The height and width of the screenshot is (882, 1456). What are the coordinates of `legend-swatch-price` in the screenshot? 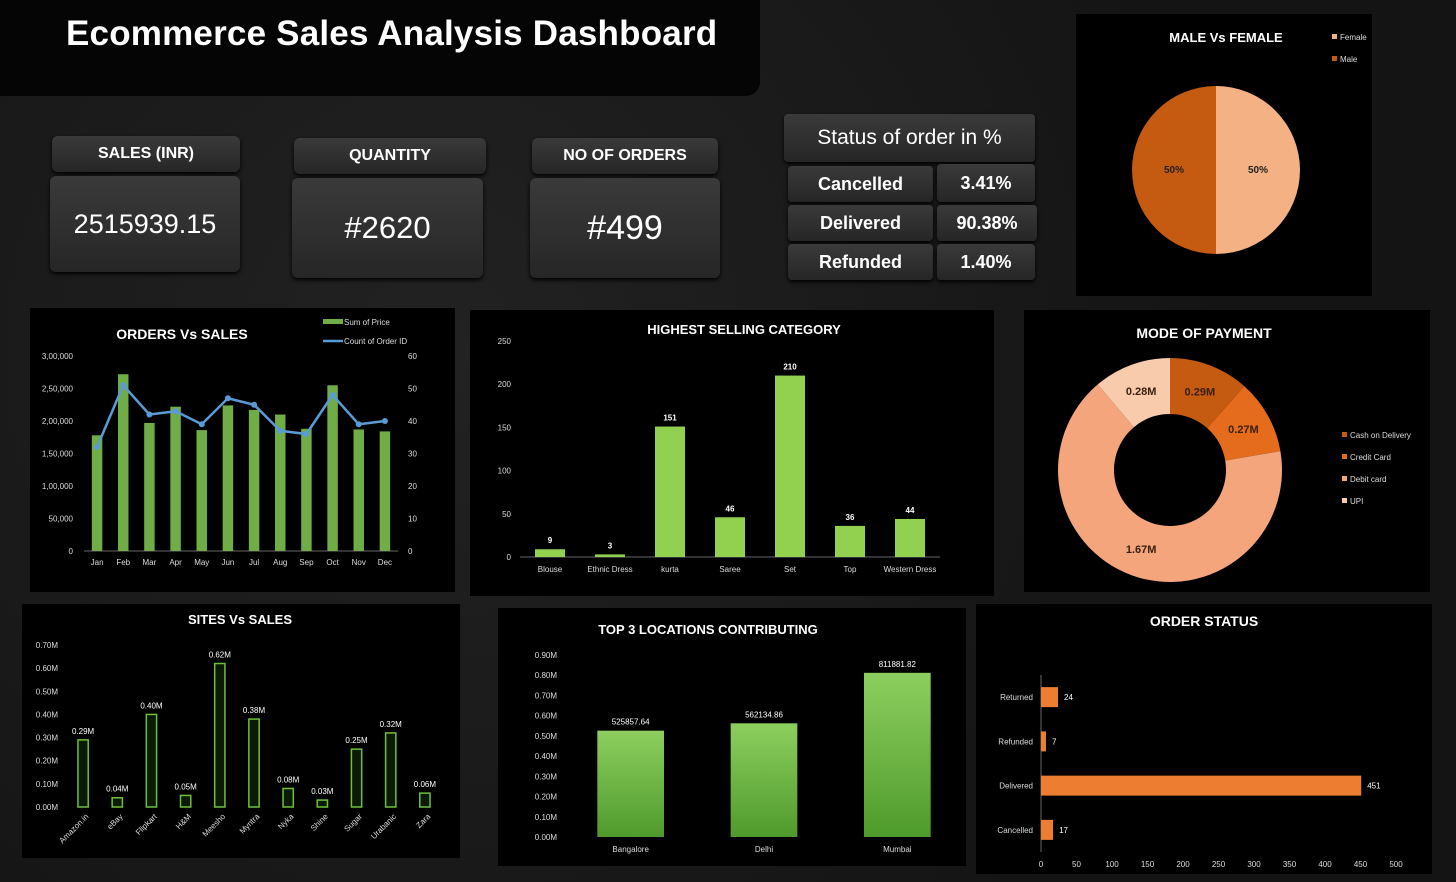 It's located at (333, 321).